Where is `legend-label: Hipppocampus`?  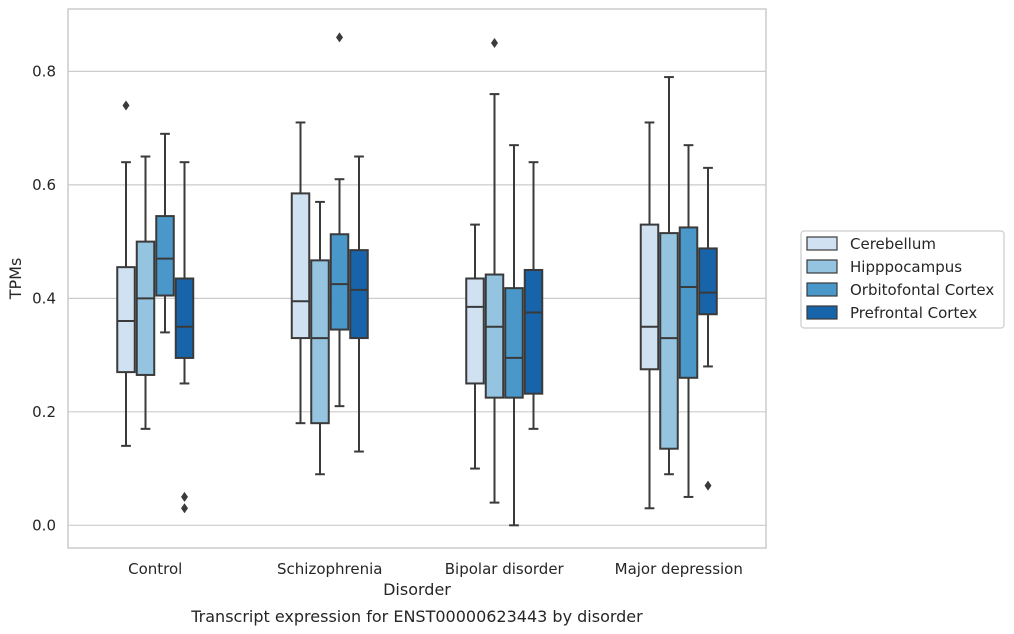 legend-label: Hipppocampus is located at coordinates (906, 267).